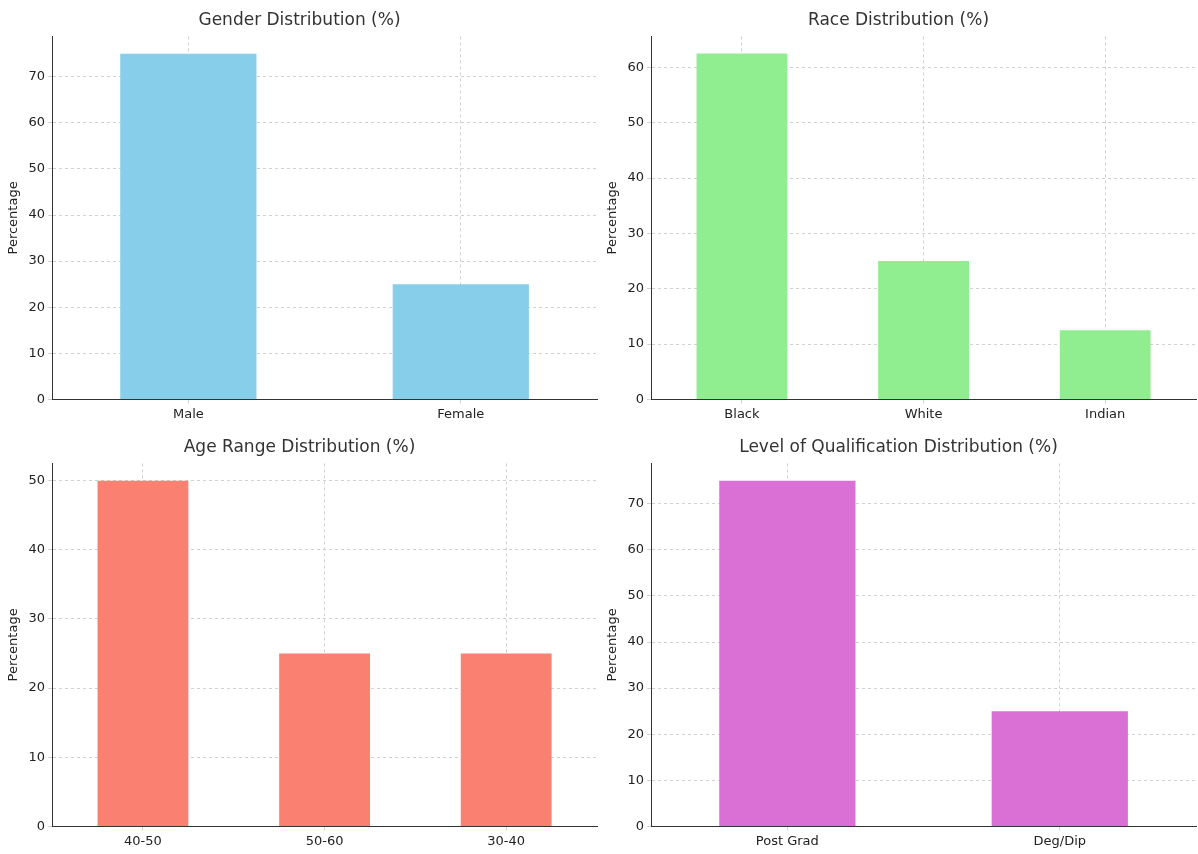  What do you see at coordinates (324, 840) in the screenshot?
I see `x-tick-label: 50-60` at bounding box center [324, 840].